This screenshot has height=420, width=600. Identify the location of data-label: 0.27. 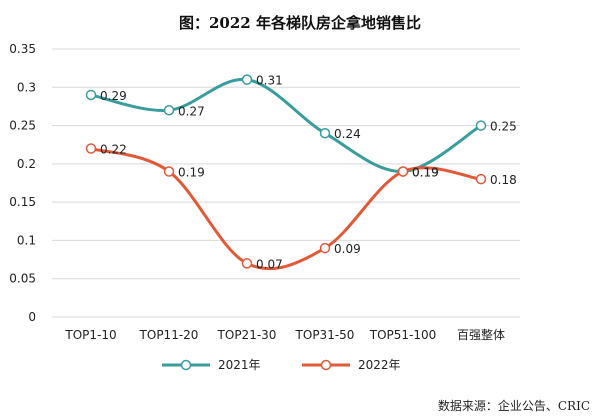
(191, 111).